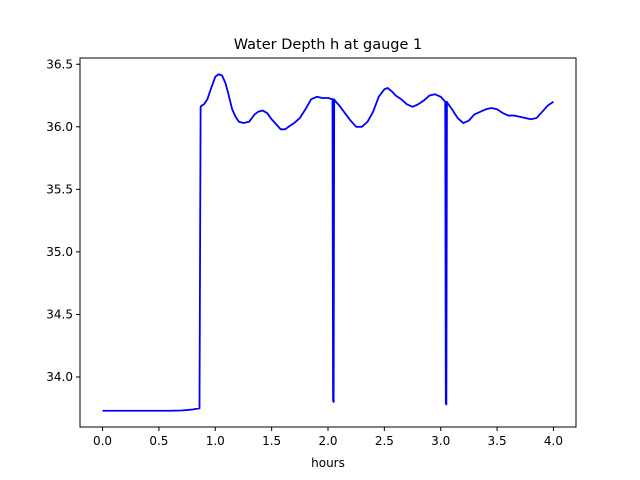  Describe the element at coordinates (271, 441) in the screenshot. I see `x-tick-label: 1.5` at that location.